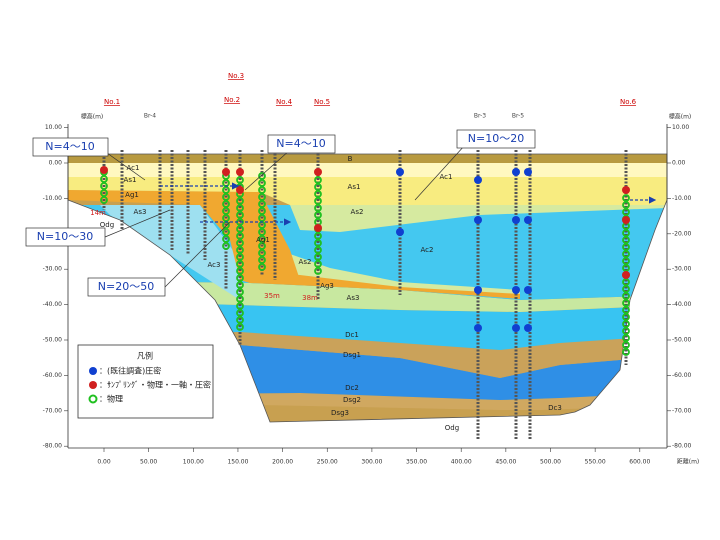 Image resolution: width=720 pixels, height=540 pixels. Describe the element at coordinates (353, 298) in the screenshot. I see `layer-label: As3` at that location.